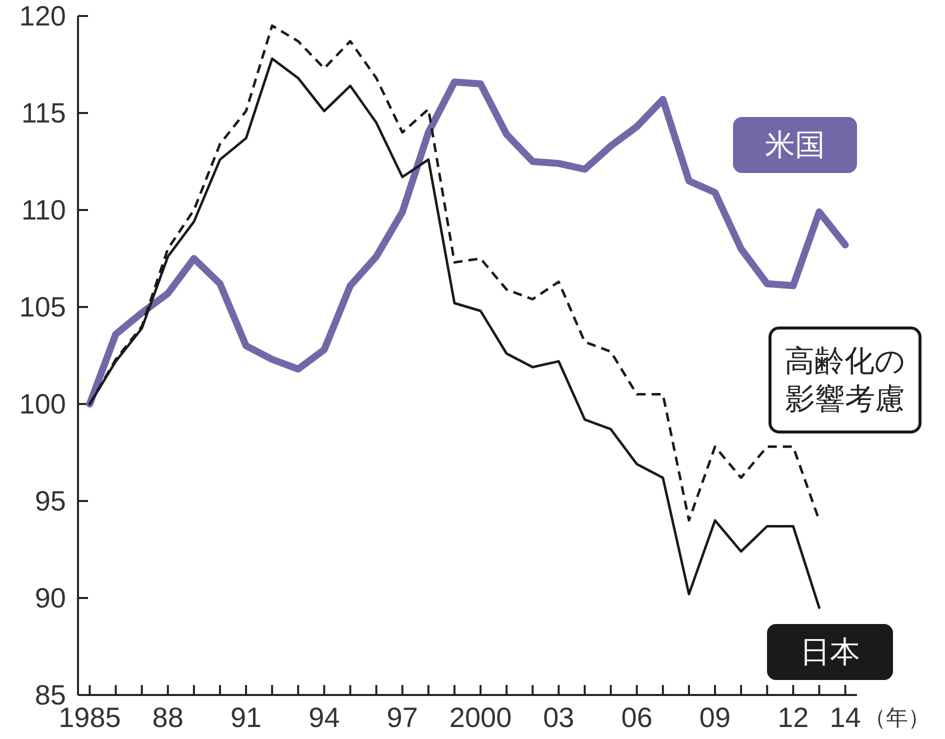 The width and height of the screenshot is (945, 739). Describe the element at coordinates (845, 380) in the screenshot. I see `series-label: 高齢化の影響考慮` at that location.